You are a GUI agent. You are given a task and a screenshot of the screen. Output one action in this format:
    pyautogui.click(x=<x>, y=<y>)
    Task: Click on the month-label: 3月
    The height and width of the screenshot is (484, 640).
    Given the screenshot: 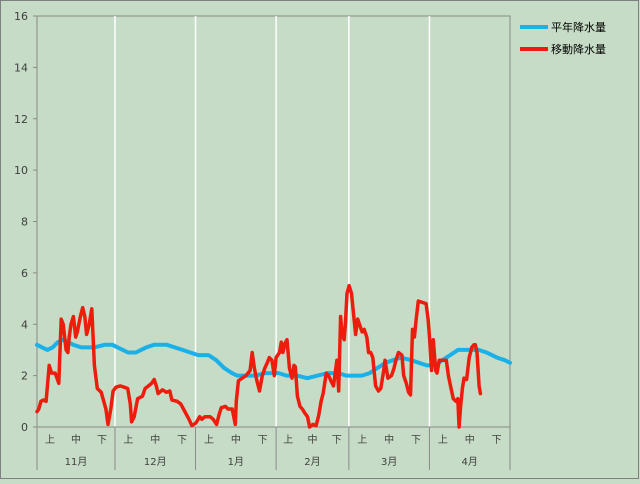 What is the action you would take?
    pyautogui.click(x=389, y=462)
    